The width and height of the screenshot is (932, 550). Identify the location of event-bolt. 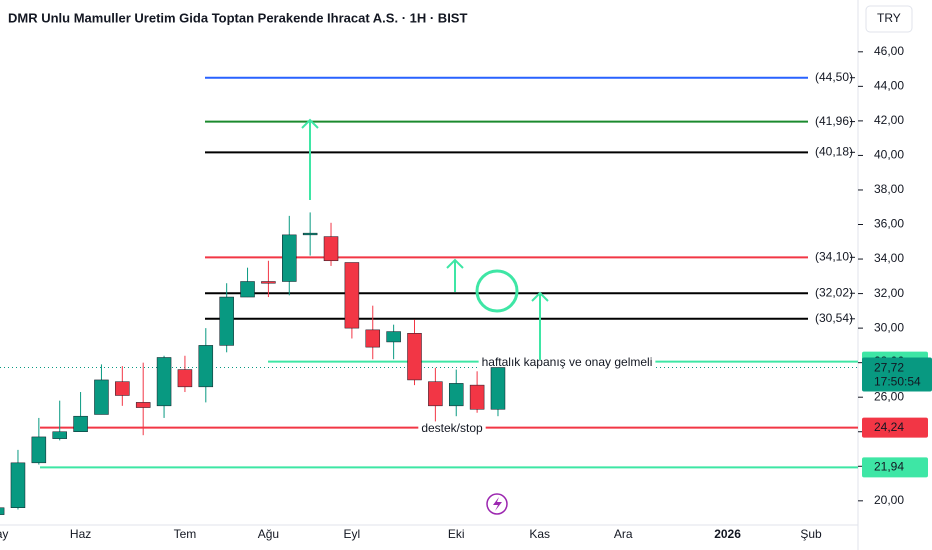
(497, 504).